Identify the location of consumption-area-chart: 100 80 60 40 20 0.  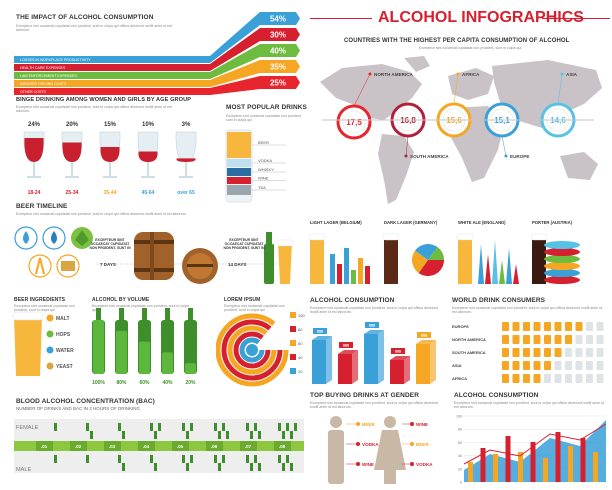
(531, 450).